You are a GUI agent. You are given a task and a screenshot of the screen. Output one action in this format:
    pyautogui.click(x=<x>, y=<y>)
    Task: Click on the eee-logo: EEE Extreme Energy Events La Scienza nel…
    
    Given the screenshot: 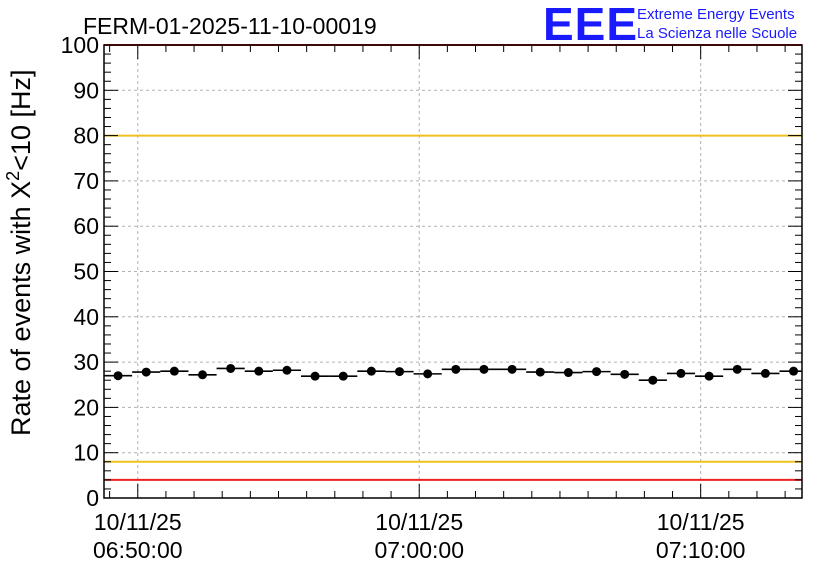 What is the action you would take?
    pyautogui.click(x=670, y=25)
    